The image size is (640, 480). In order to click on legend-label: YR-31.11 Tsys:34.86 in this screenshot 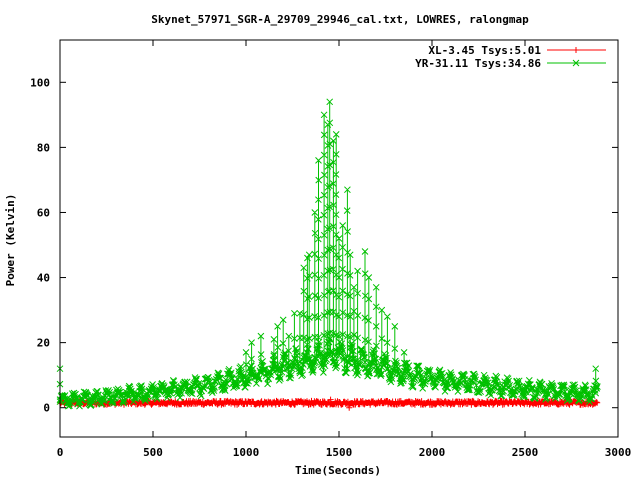, I will do `click(478, 63)`.